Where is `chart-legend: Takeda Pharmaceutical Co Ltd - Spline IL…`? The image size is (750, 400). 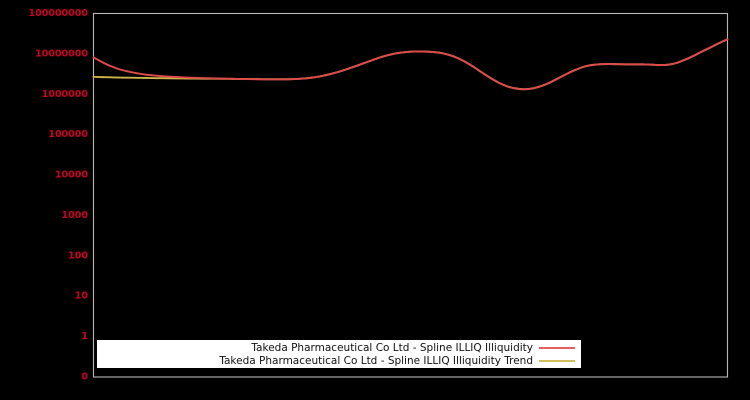
chart-legend: Takeda Pharmaceutical Co Ltd - Spline IL… is located at coordinates (339, 354).